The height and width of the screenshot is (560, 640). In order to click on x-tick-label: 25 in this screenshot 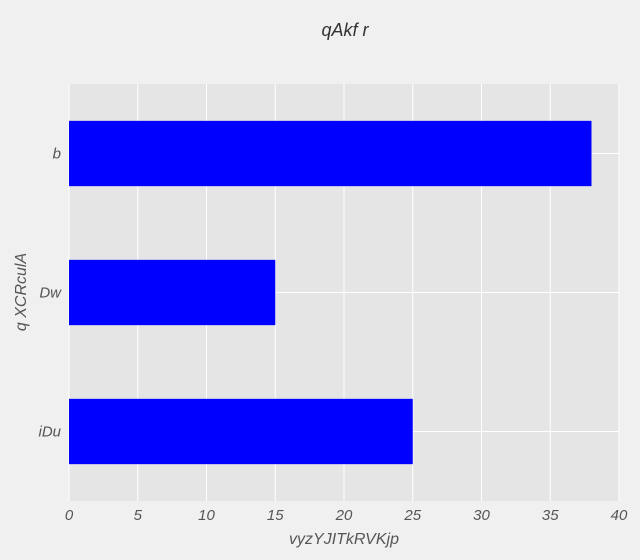, I will do `click(412, 515)`.